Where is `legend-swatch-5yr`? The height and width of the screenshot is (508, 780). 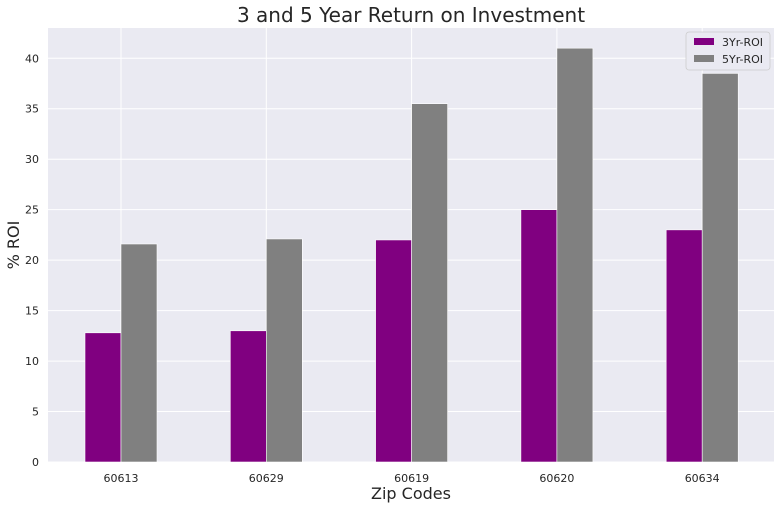 legend-swatch-5yr is located at coordinates (704, 58).